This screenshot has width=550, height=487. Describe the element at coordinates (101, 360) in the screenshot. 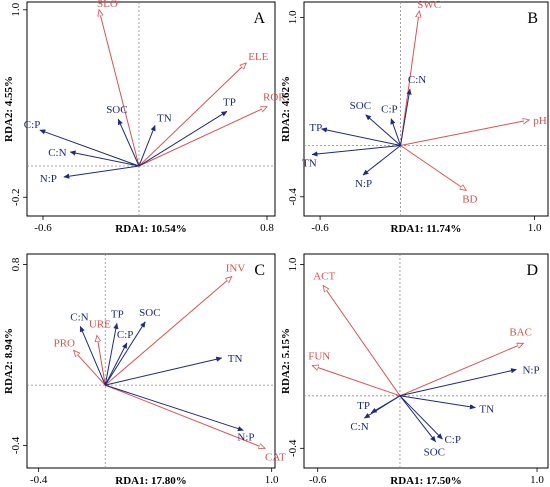

I see `vector-arrow-ure` at that location.